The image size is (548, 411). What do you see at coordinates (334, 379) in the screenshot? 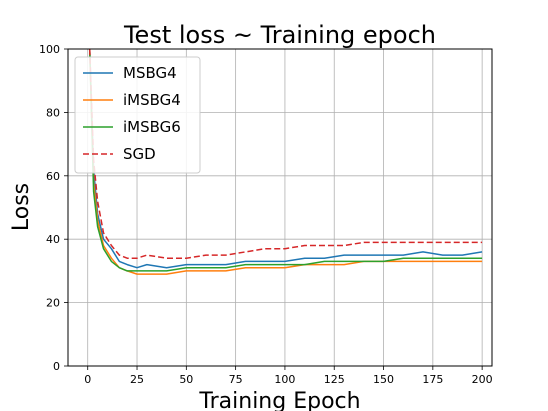
I see `x-tick-label: 125` at bounding box center [334, 379].